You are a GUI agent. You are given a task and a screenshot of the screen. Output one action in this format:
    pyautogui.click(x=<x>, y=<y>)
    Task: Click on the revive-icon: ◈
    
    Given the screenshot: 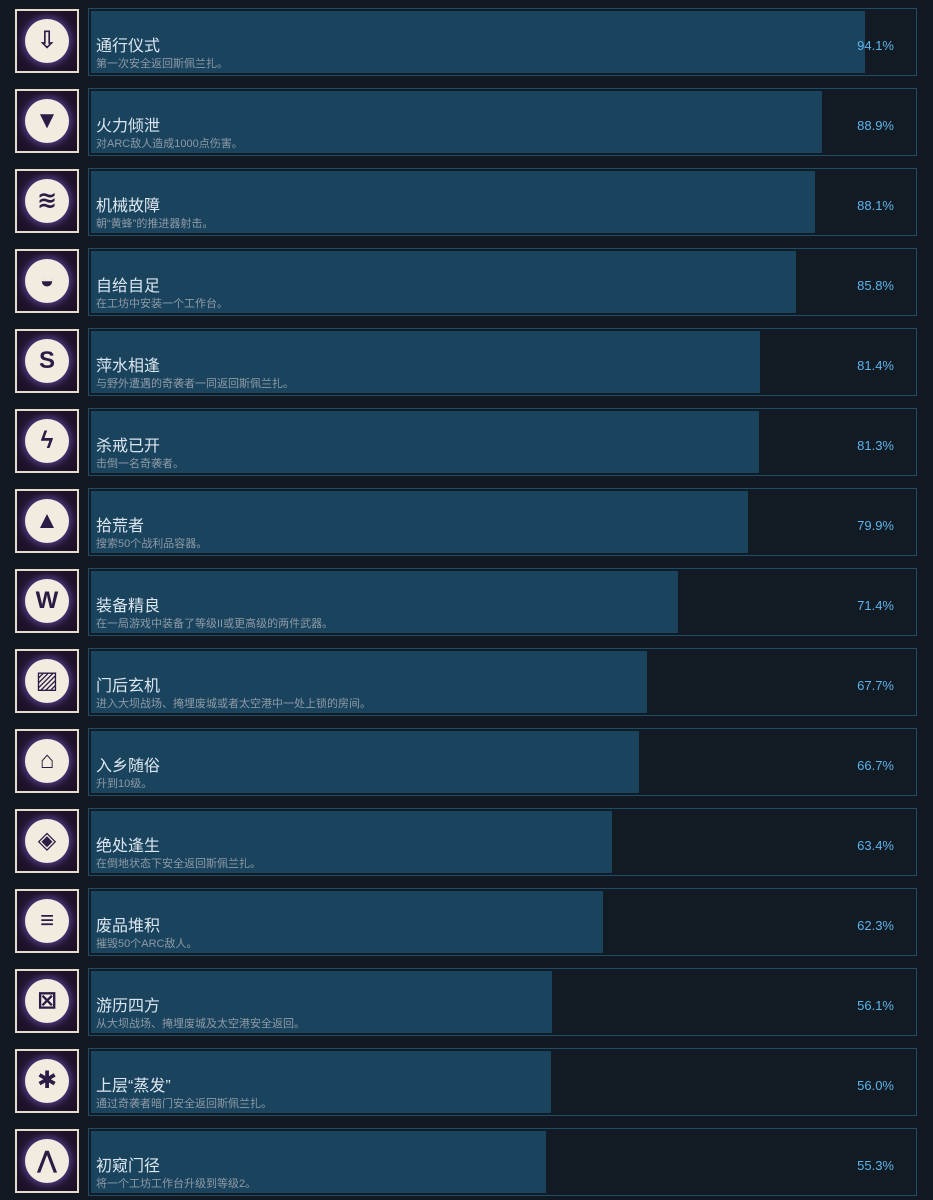 What is the action you would take?
    pyautogui.click(x=47, y=841)
    